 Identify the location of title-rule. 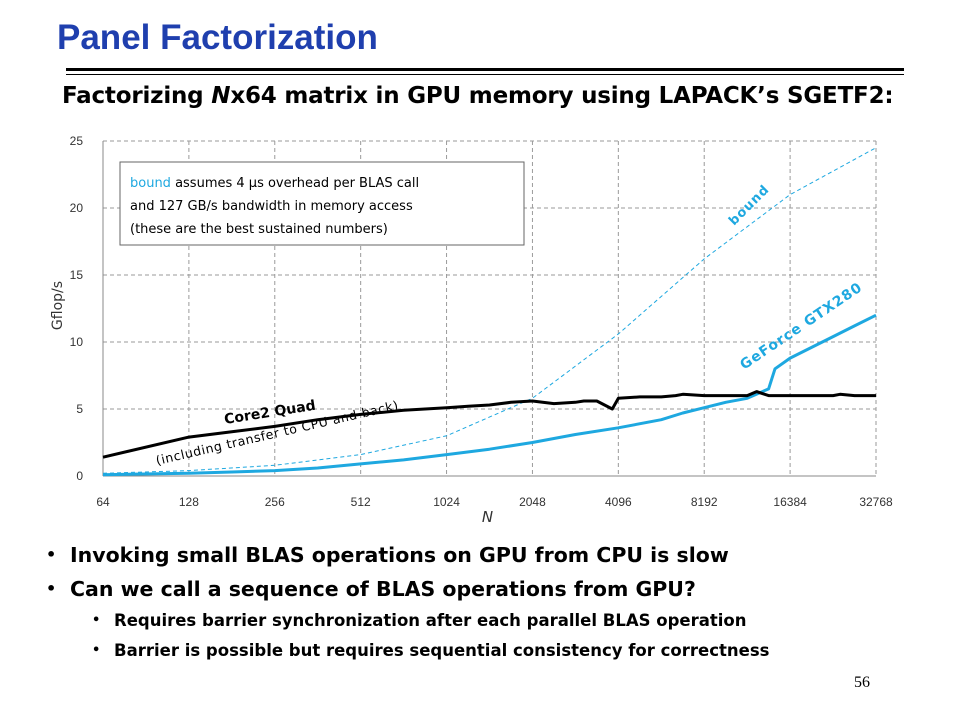
(485, 69).